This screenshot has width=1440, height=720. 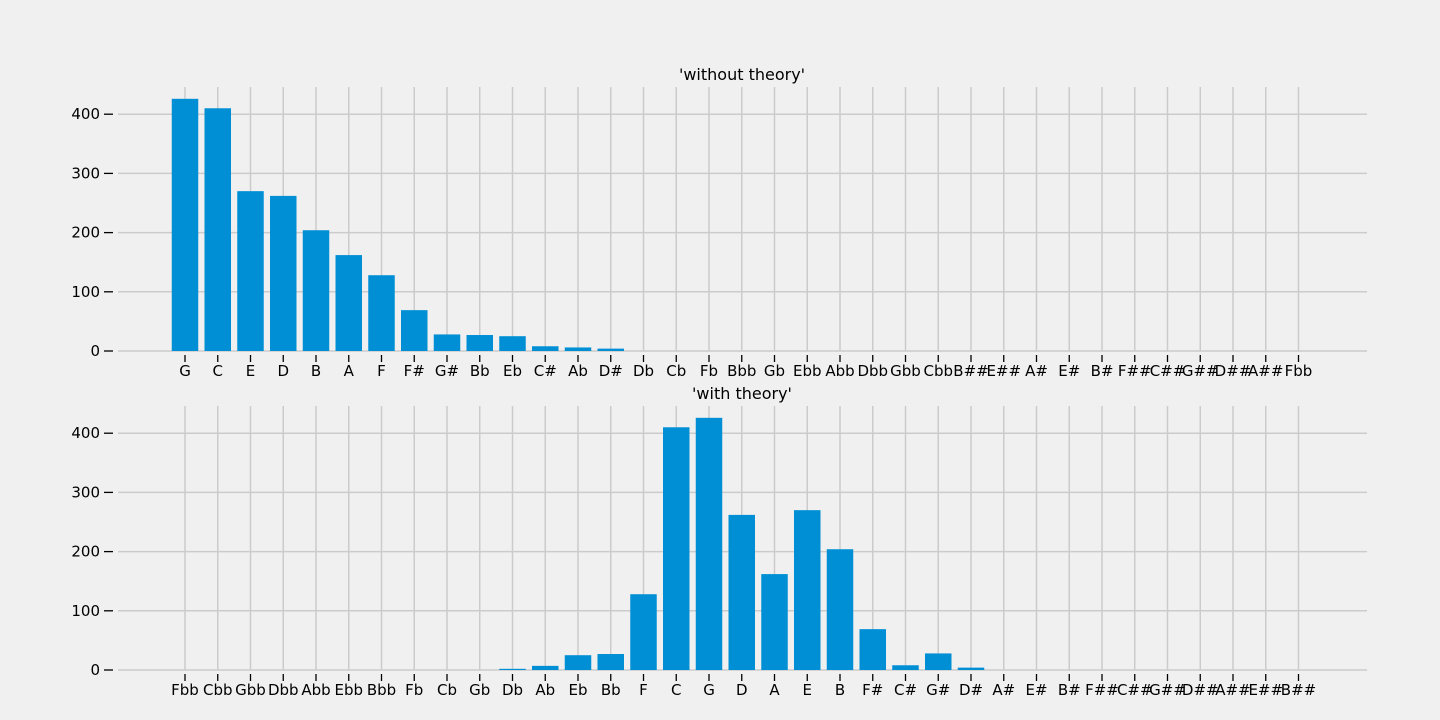 What do you see at coordinates (742, 74) in the screenshot?
I see `chart-title: 'without theory'` at bounding box center [742, 74].